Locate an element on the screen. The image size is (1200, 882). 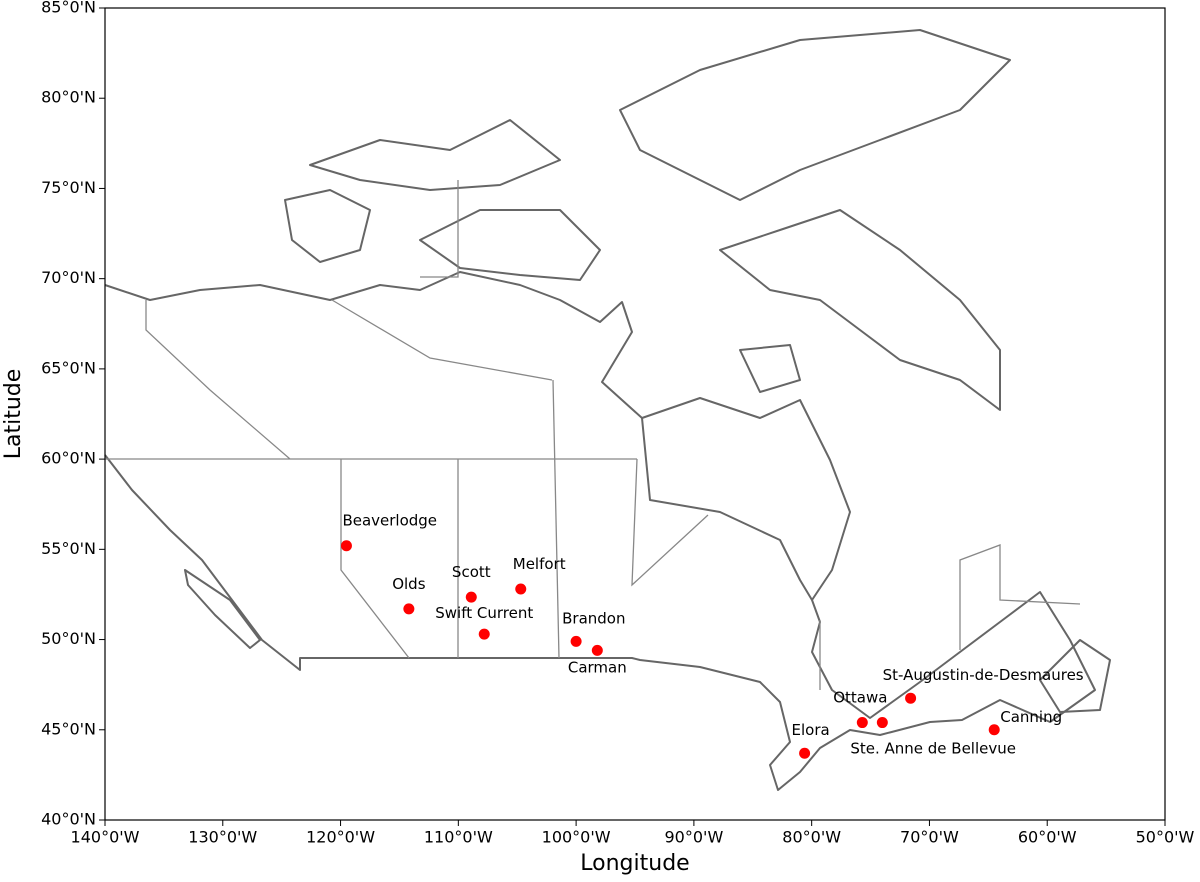
queen-elizabeth-islands is located at coordinates (435, 155).